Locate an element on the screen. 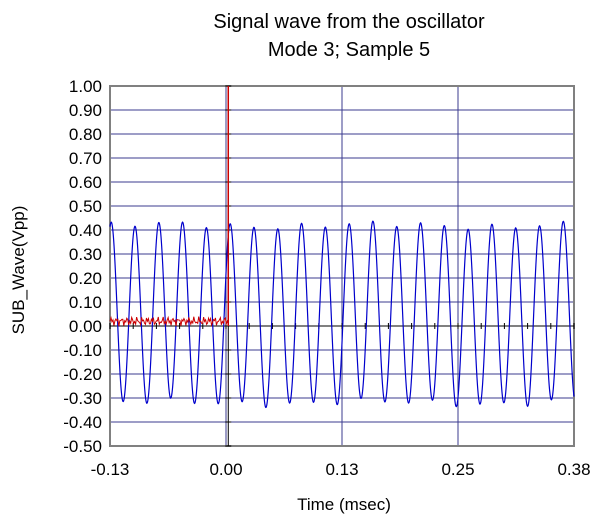 The image size is (608, 518). y-tick-label: 0.00 is located at coordinates (85, 326).